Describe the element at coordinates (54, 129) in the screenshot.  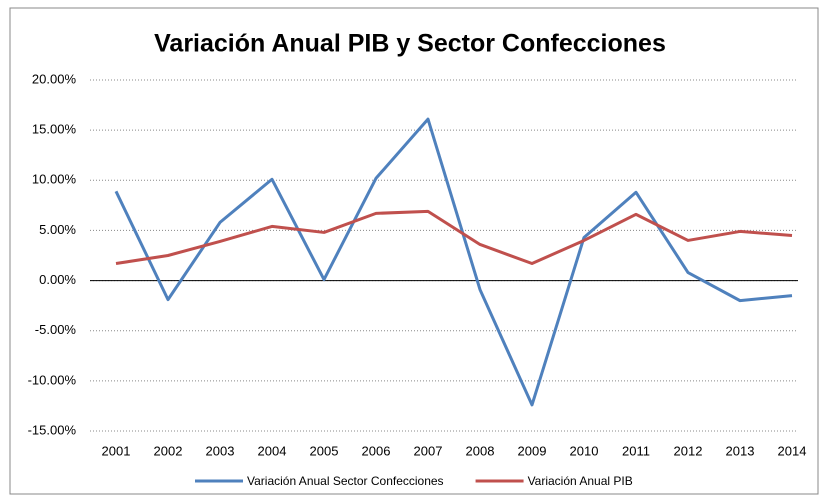
I see `y-tick-label: 15.00%` at that location.